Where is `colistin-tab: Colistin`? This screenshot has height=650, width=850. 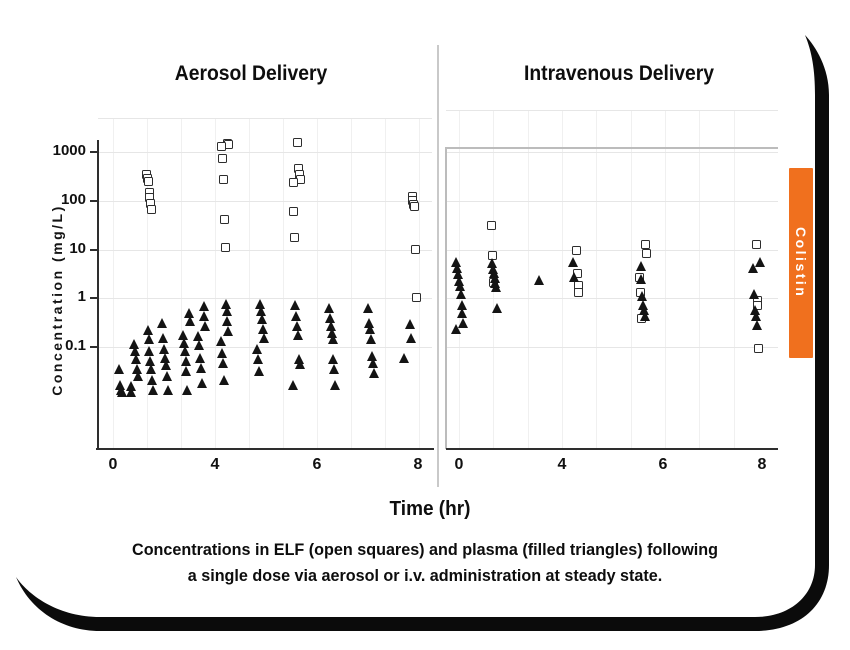 colistin-tab: Colistin is located at coordinates (801, 263).